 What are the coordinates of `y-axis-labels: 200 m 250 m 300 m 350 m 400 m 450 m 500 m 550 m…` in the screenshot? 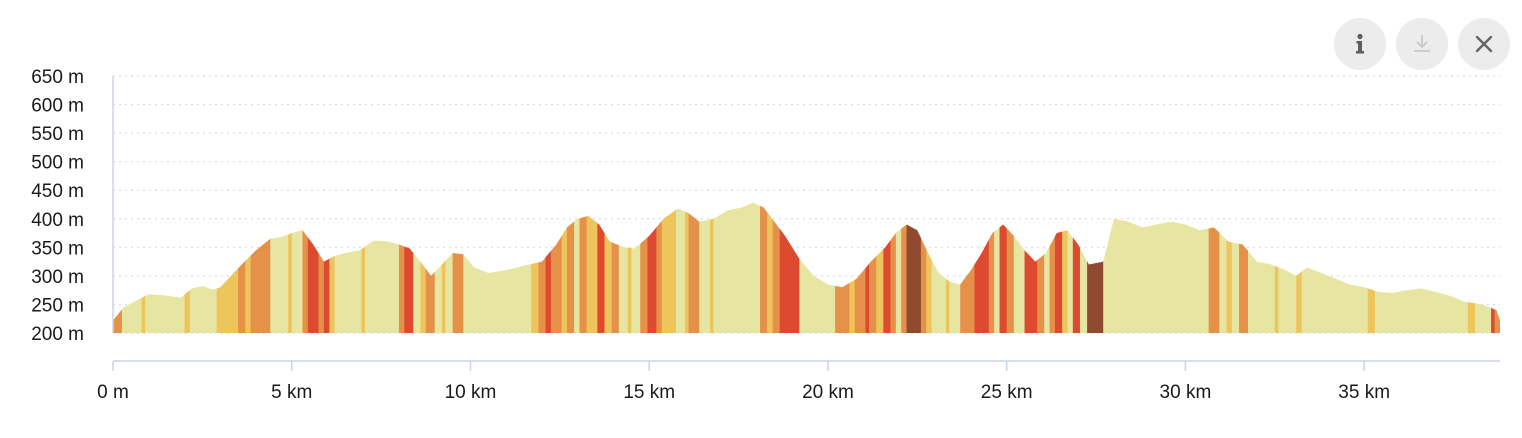 It's located at (57, 206).